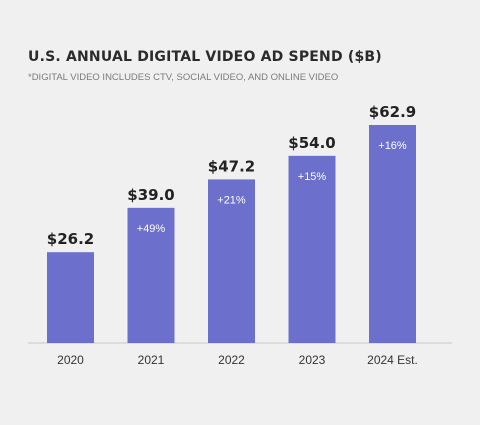 This screenshot has height=425, width=480. What do you see at coordinates (151, 229) in the screenshot?
I see `growth-label-1: +49%` at bounding box center [151, 229].